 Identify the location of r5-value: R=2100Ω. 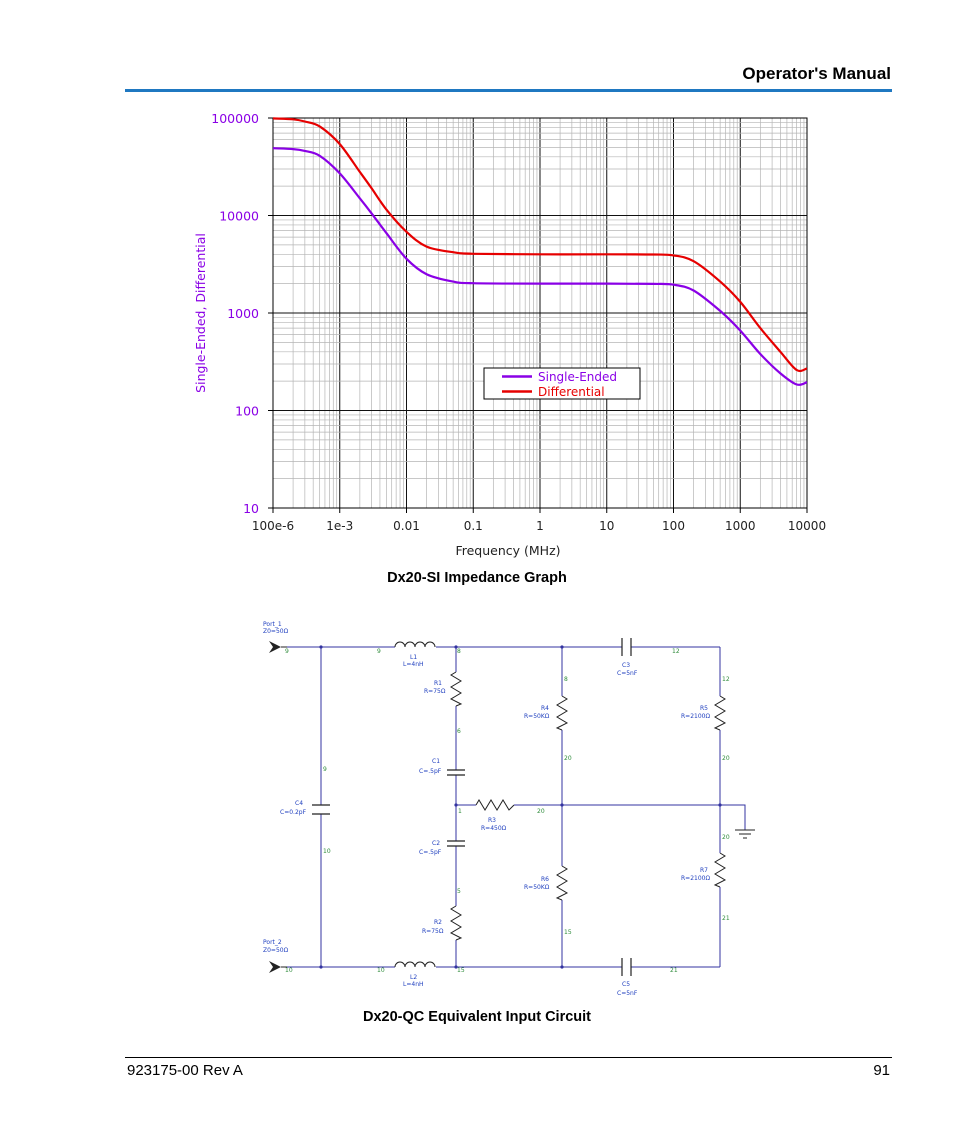
(695, 716).